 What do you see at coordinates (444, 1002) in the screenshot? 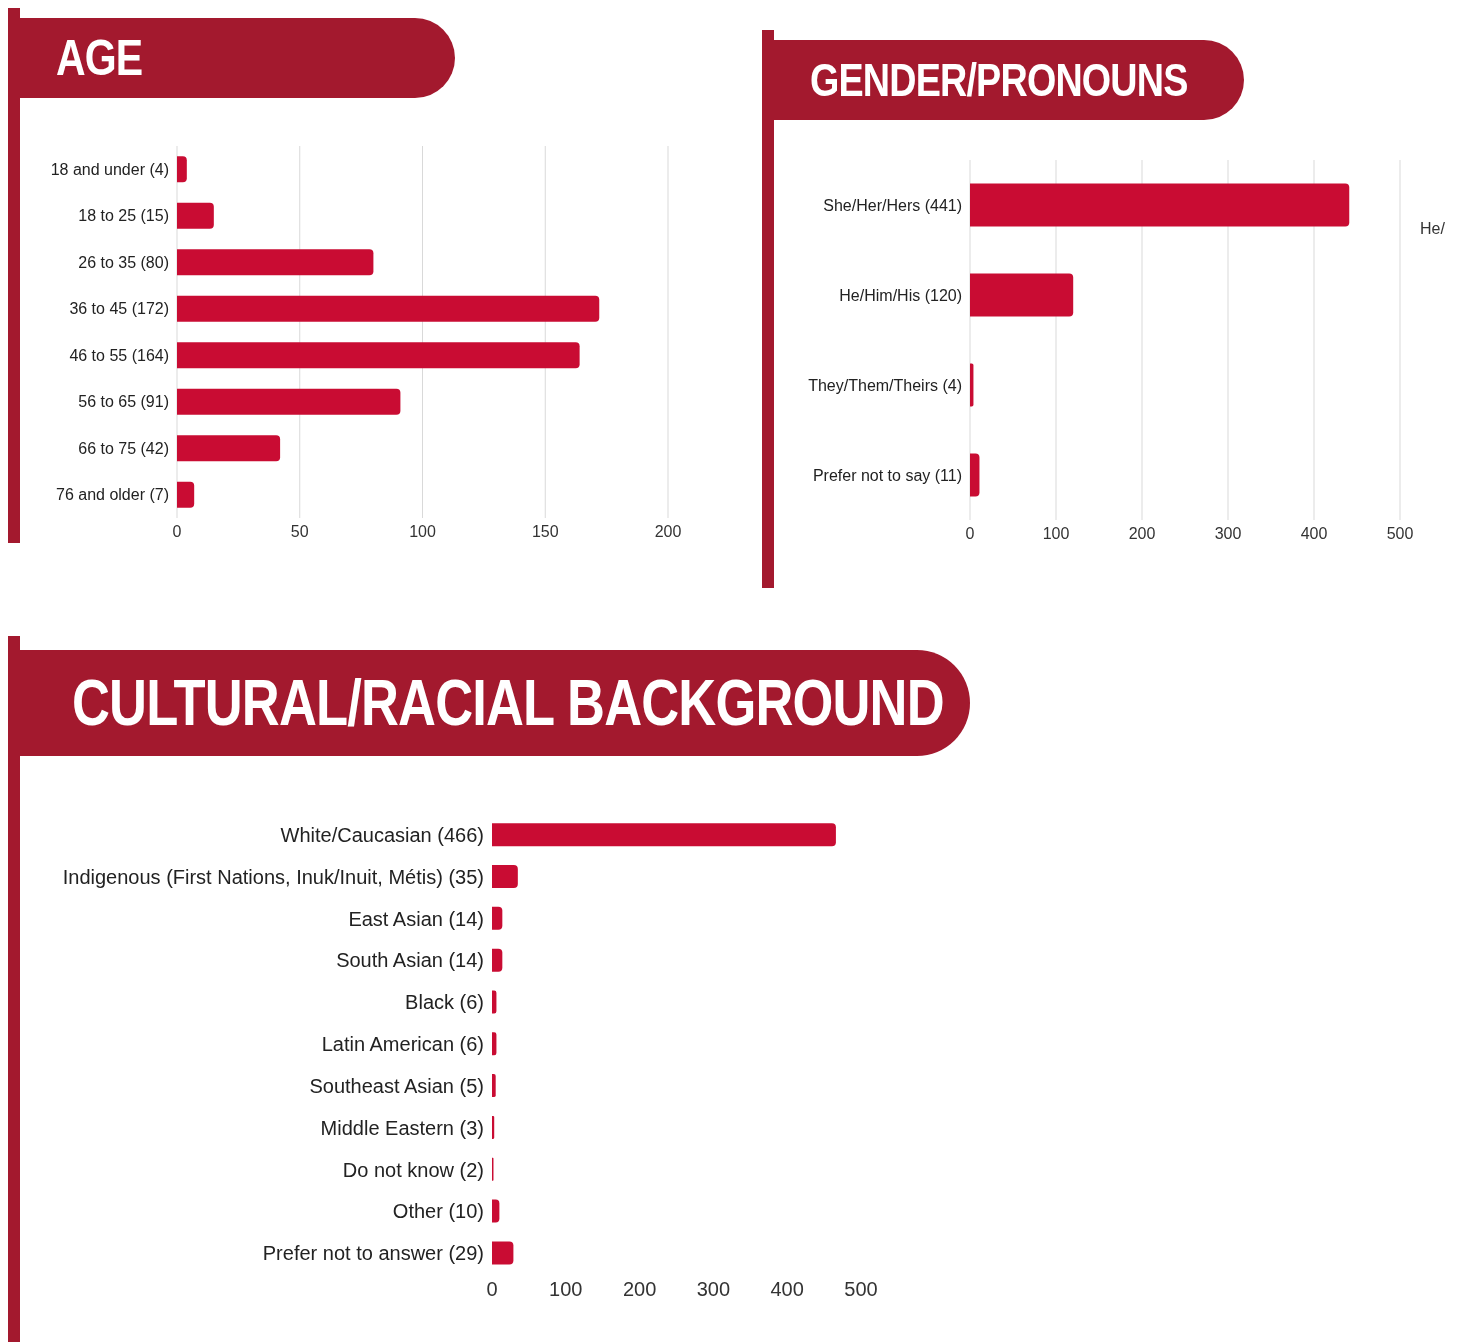
I see `y-tick-label: Black (6)` at bounding box center [444, 1002].